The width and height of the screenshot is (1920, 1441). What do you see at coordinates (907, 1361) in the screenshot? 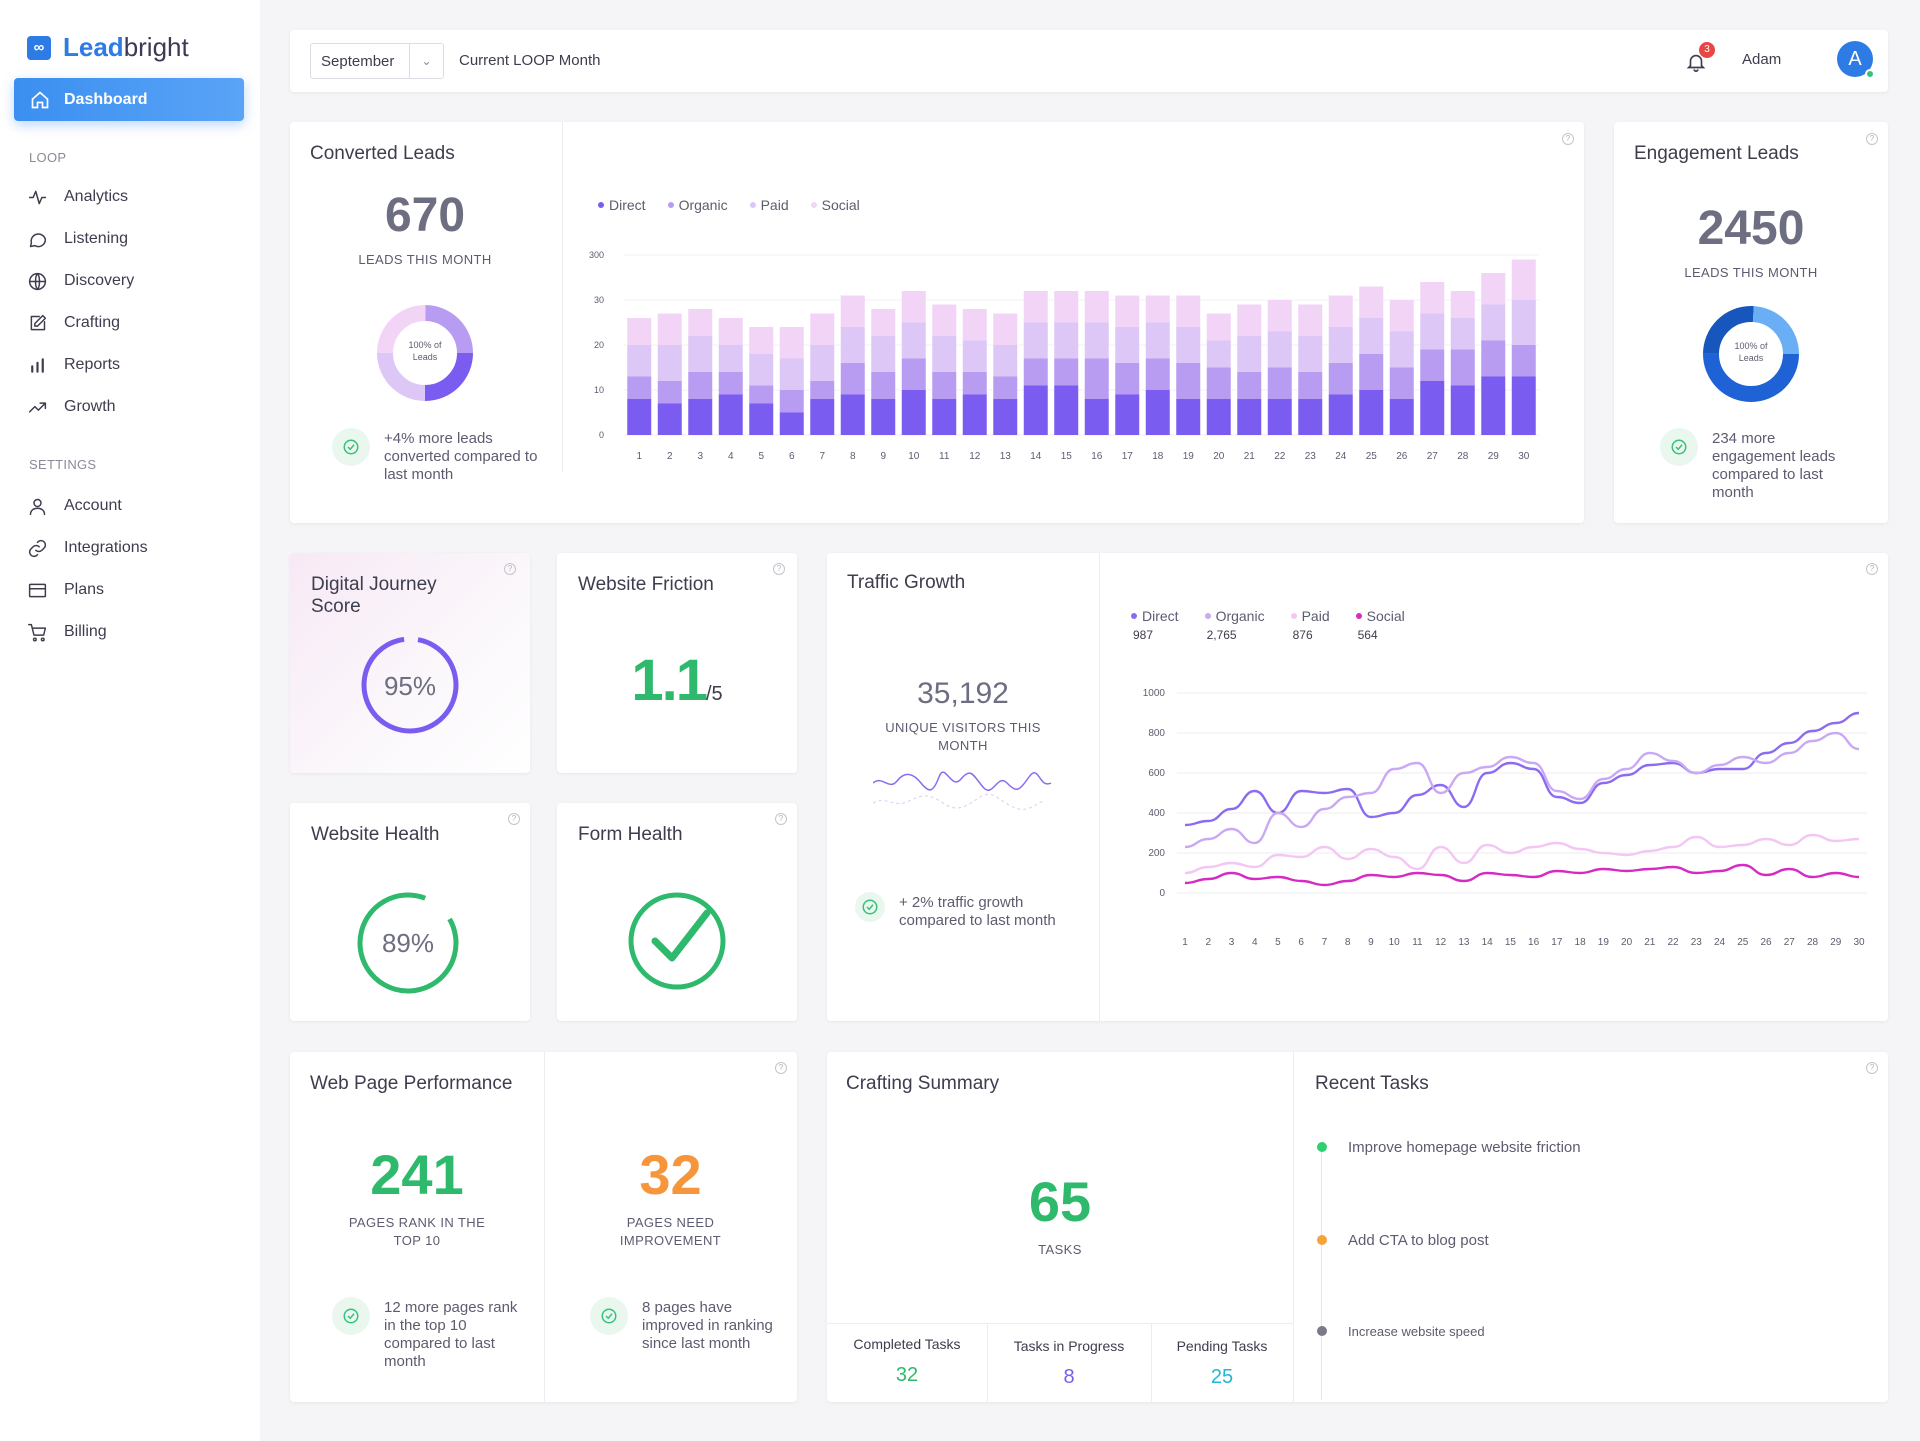
I see `completed-tasks-stat: Completed Tasks 32` at bounding box center [907, 1361].